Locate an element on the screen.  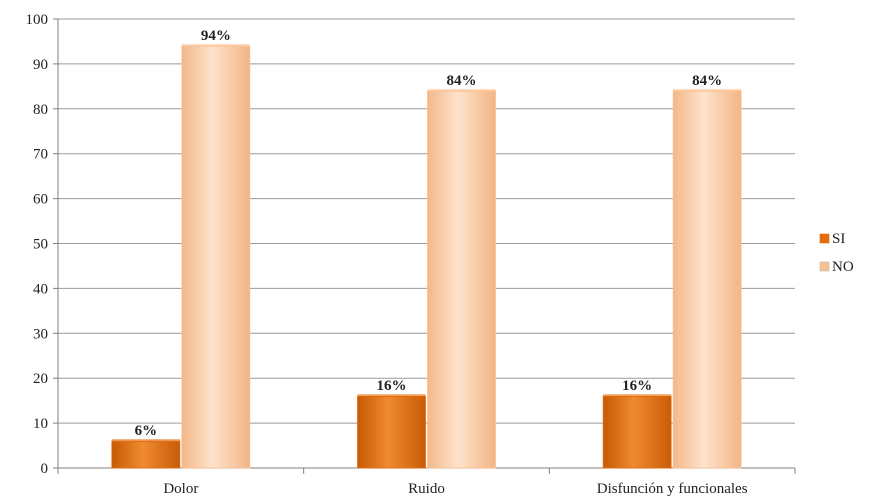
category-label: Dolor is located at coordinates (180, 489).